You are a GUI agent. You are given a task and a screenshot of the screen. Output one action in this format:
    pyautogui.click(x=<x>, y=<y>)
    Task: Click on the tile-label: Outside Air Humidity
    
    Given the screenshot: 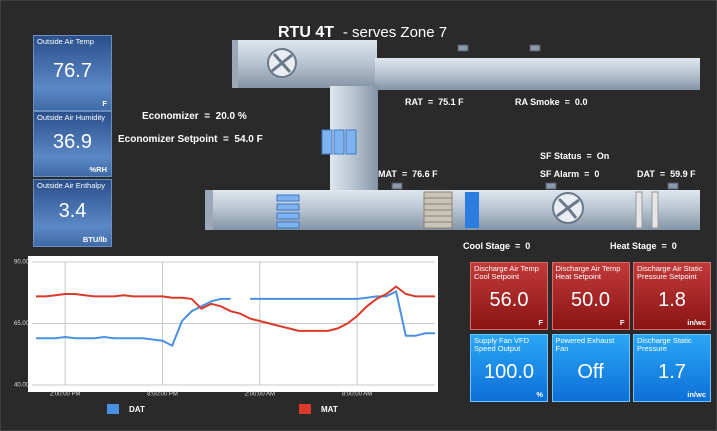 What is the action you would take?
    pyautogui.click(x=71, y=117)
    